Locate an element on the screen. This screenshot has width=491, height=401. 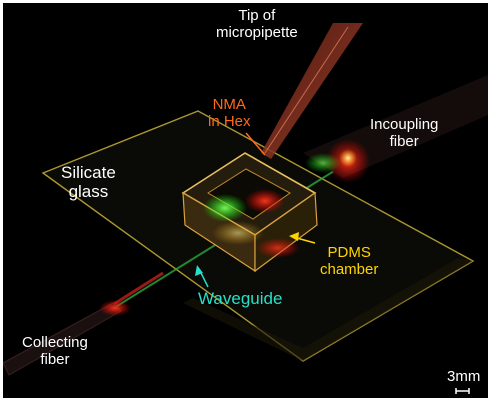
incoupling-fiber-label: Incoupling fiber is located at coordinates (404, 133).